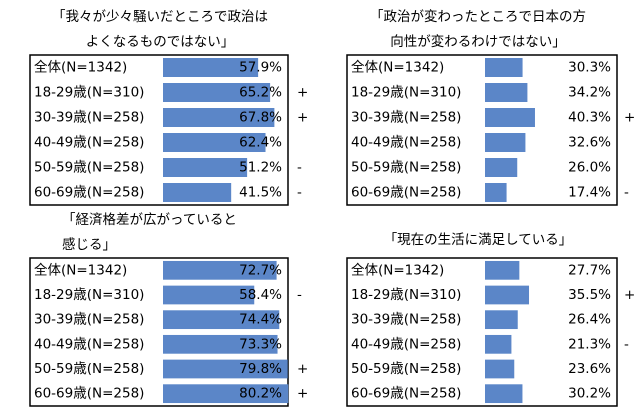 This screenshot has height=411, width=640. I want to click on chart-title: 「経済格差が広がっていると, so click(149, 220).